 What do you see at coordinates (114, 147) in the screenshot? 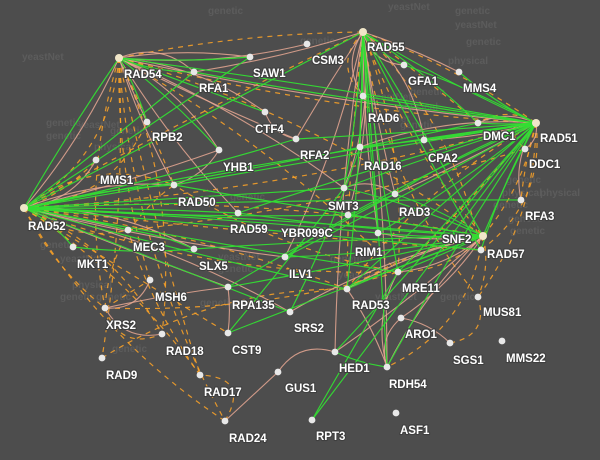
I see `watermark-text: physical` at bounding box center [114, 147].